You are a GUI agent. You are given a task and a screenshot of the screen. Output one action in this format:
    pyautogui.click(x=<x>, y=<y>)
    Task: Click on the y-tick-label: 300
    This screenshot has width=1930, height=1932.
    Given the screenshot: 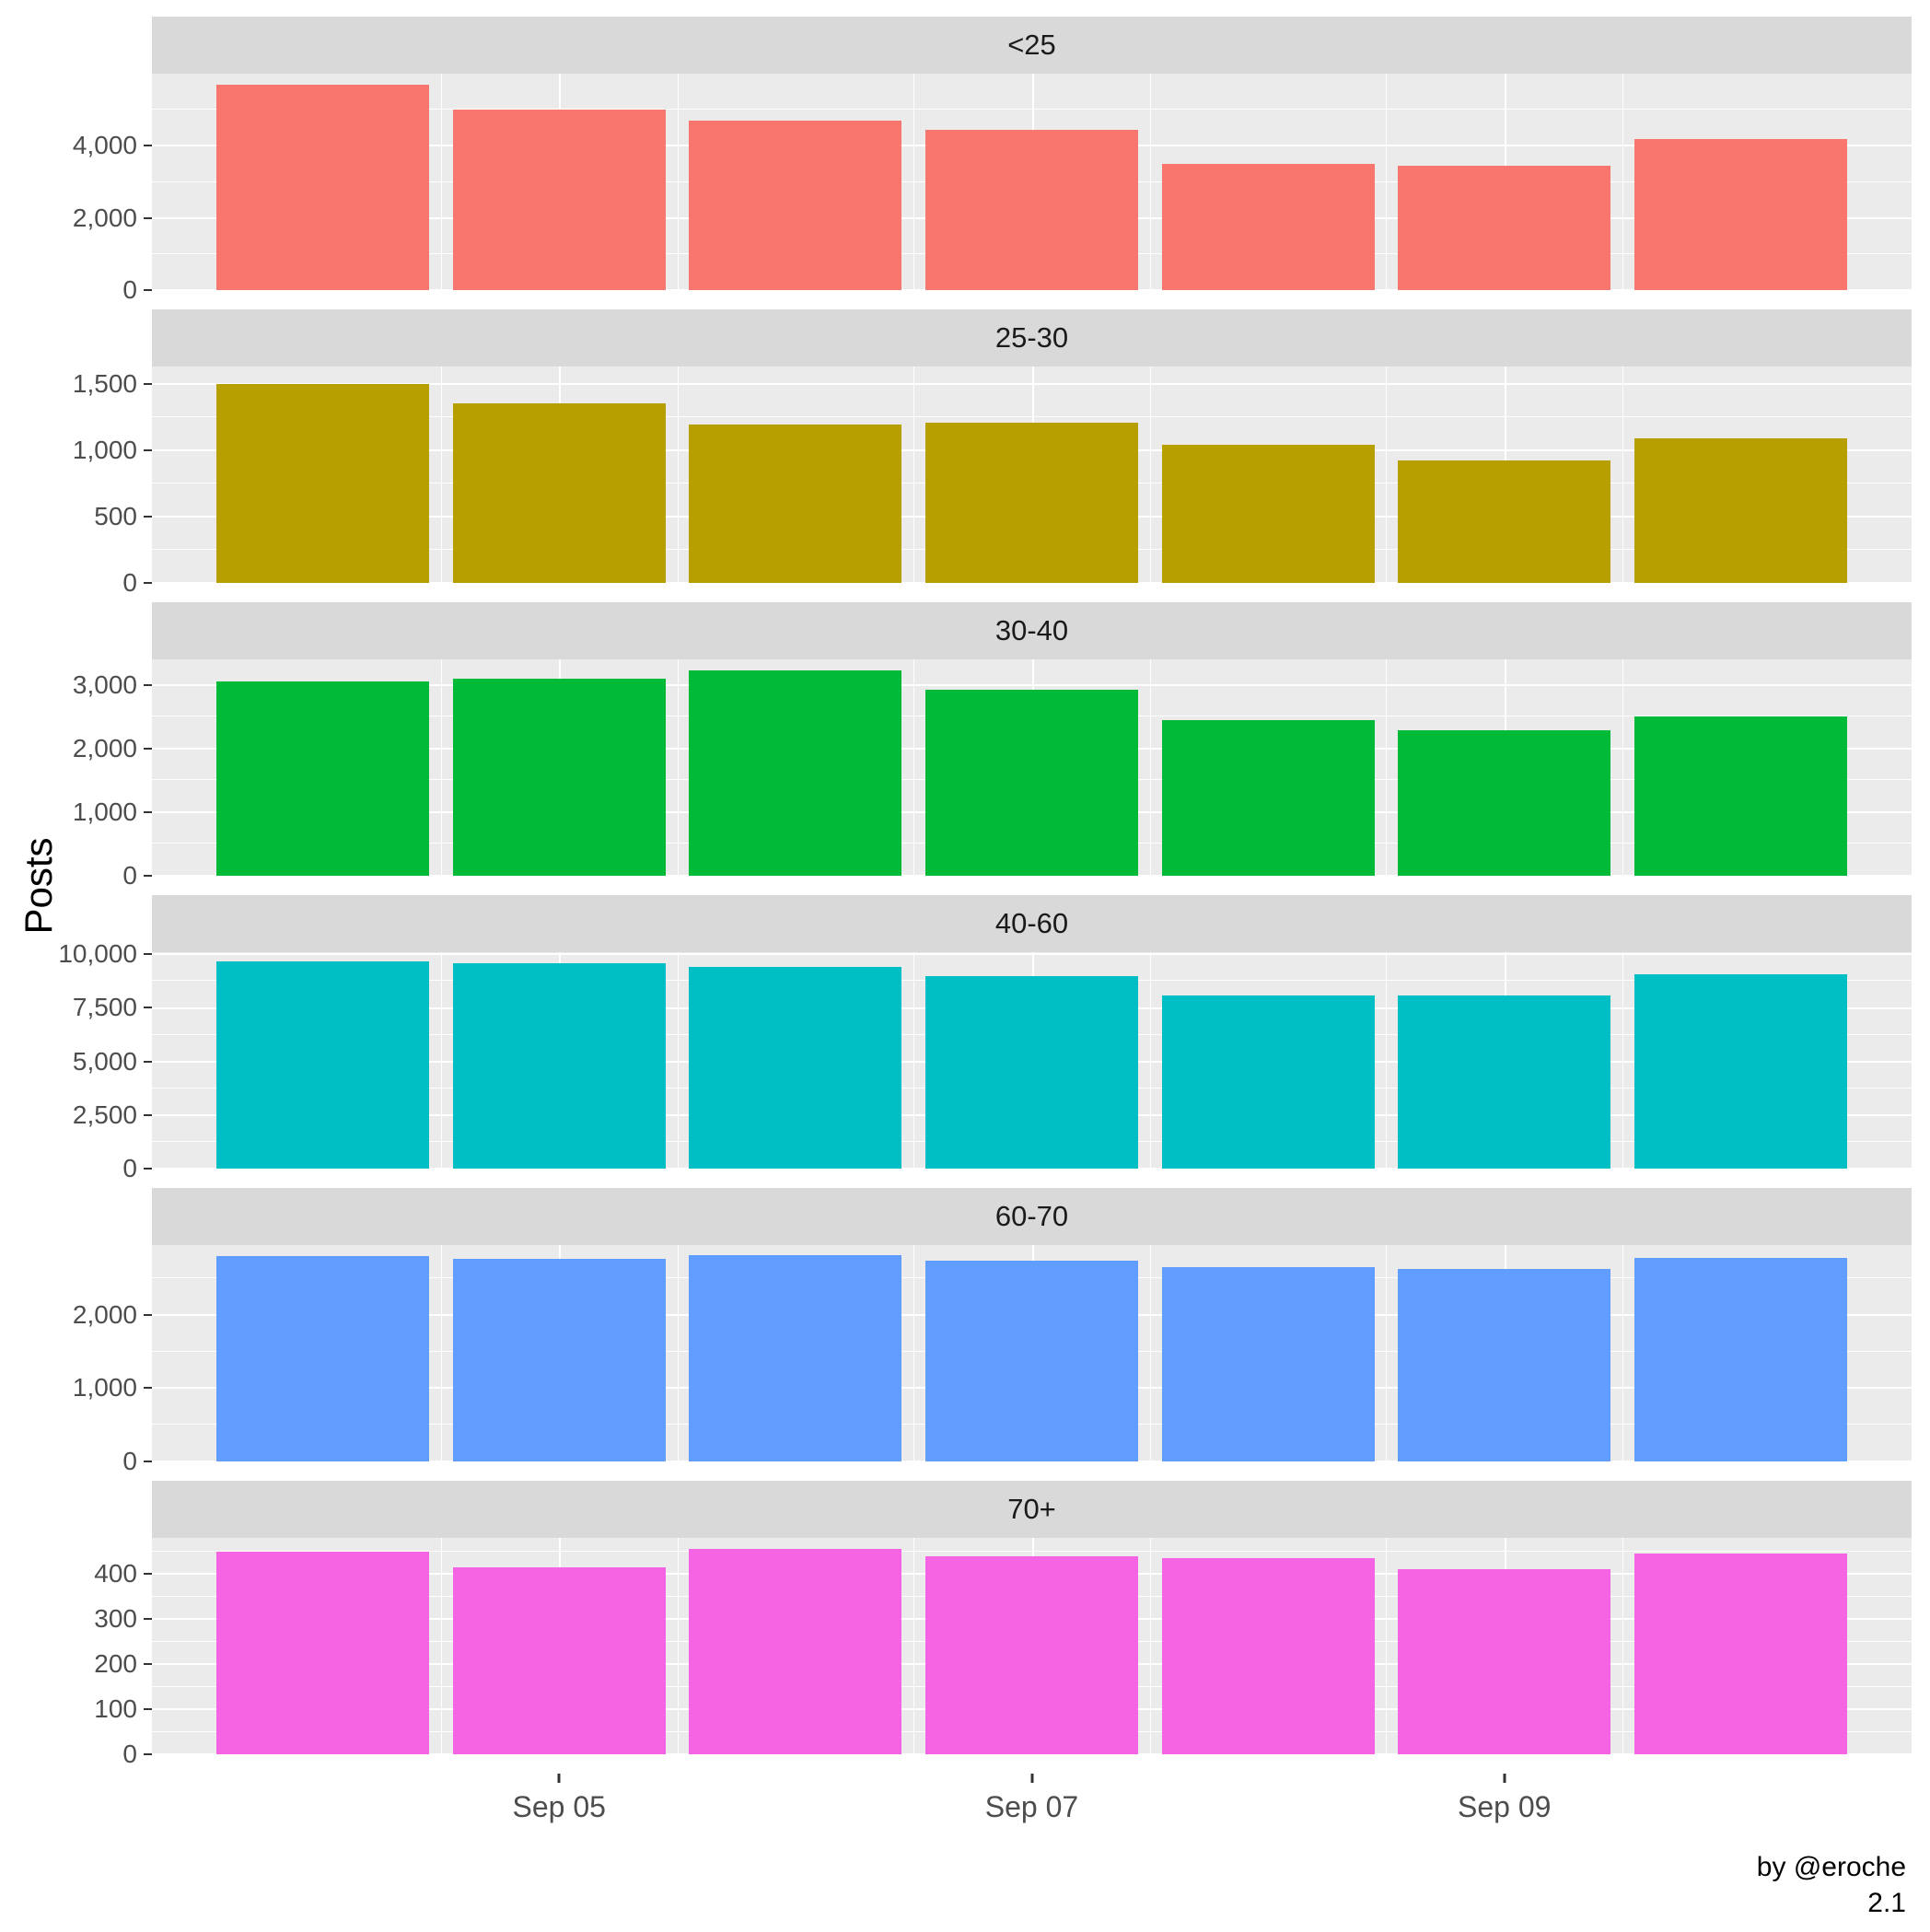 What is the action you would take?
    pyautogui.click(x=115, y=1619)
    